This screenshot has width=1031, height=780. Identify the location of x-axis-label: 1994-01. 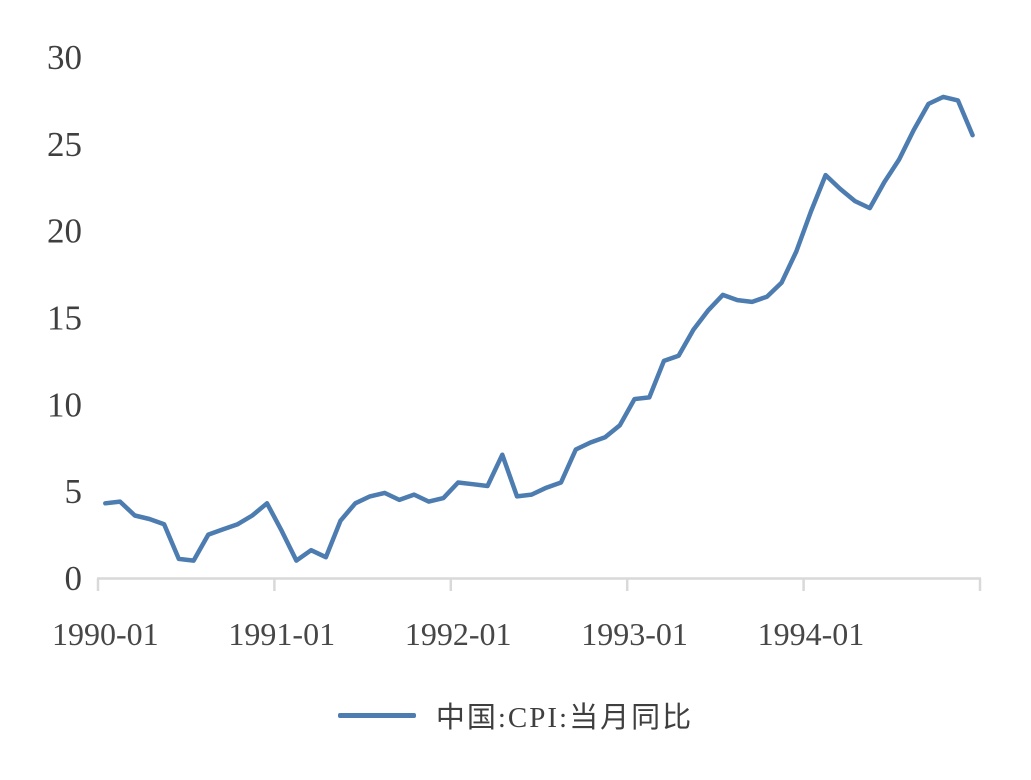
(811, 634).